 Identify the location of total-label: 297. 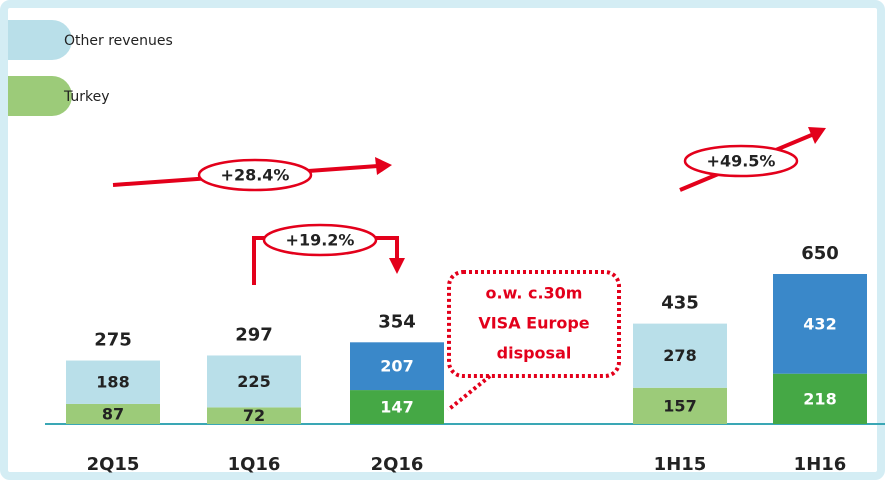
(254, 334).